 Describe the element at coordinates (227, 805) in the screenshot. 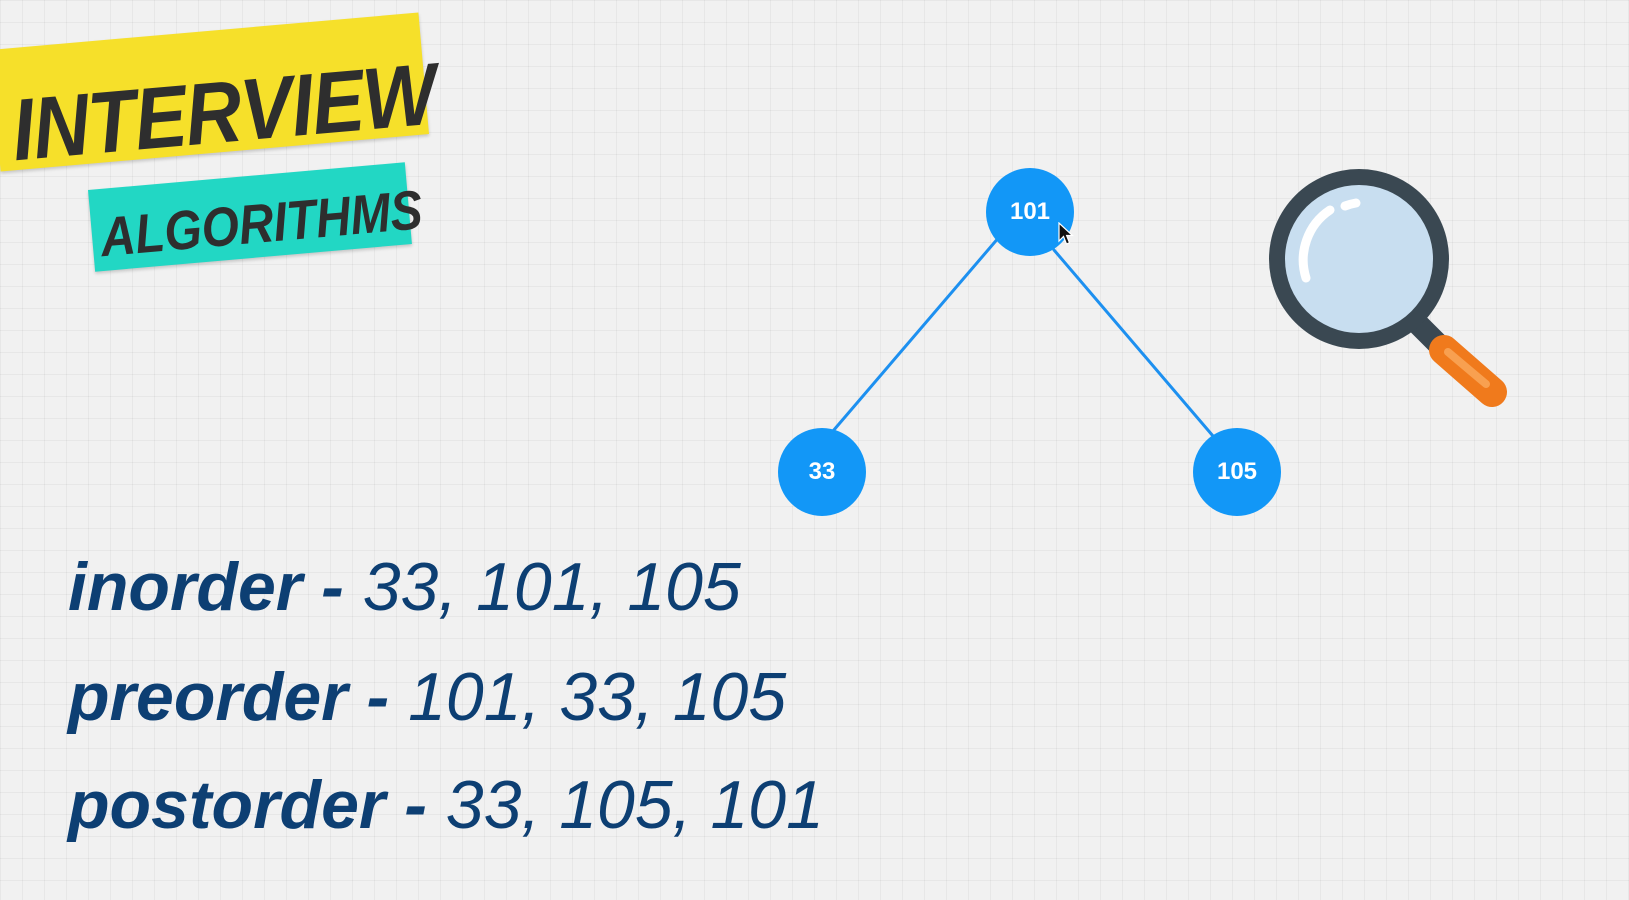

I see `traversal-name: postorder` at that location.